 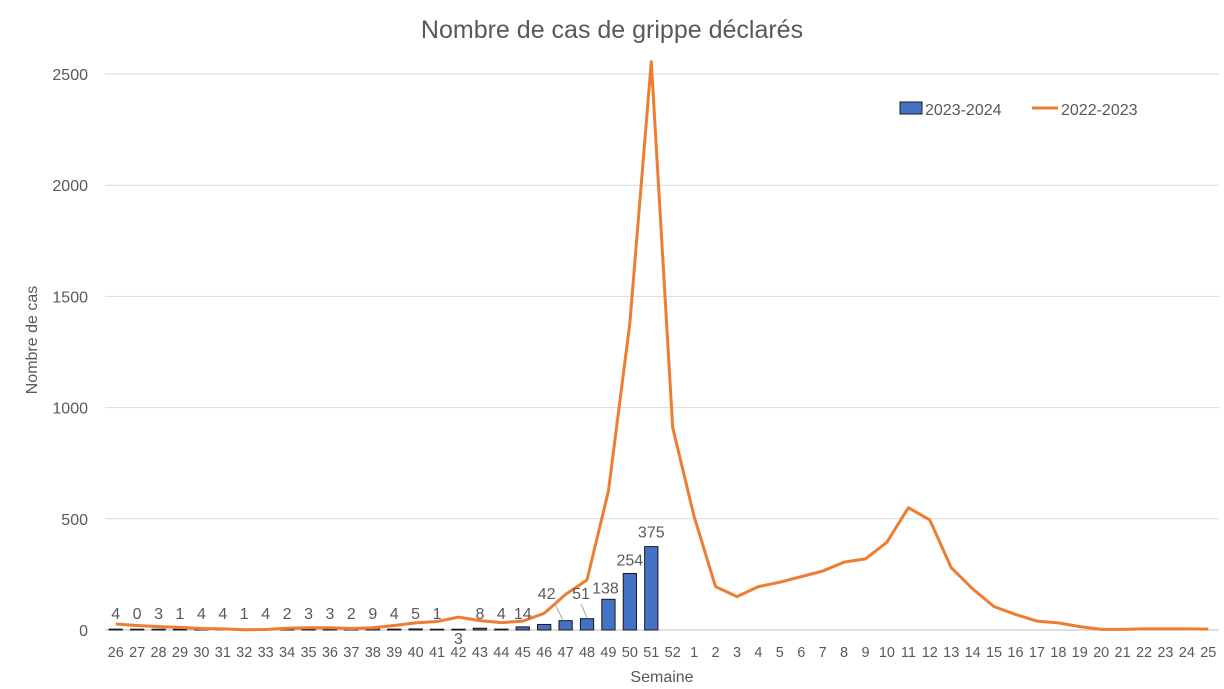 What do you see at coordinates (158, 653) in the screenshot?
I see `x-tick-label: 28` at bounding box center [158, 653].